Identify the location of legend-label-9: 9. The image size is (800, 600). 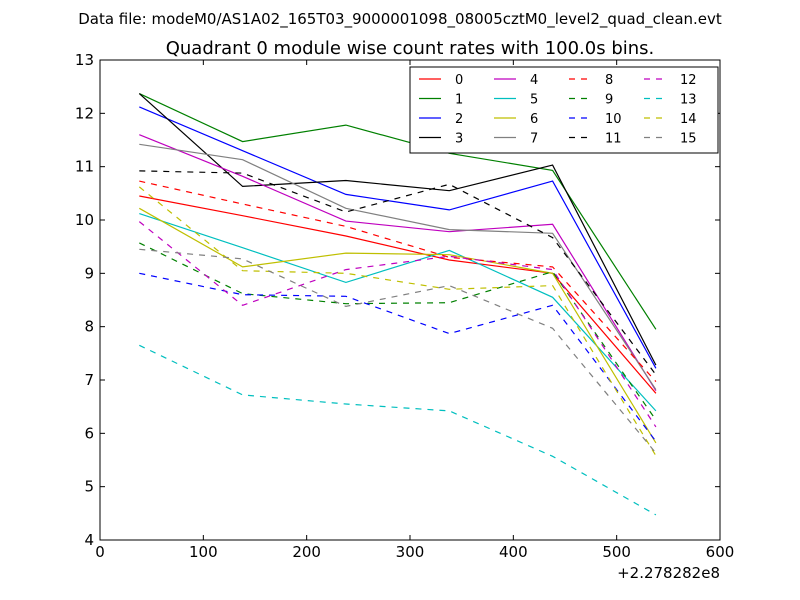
(609, 100).